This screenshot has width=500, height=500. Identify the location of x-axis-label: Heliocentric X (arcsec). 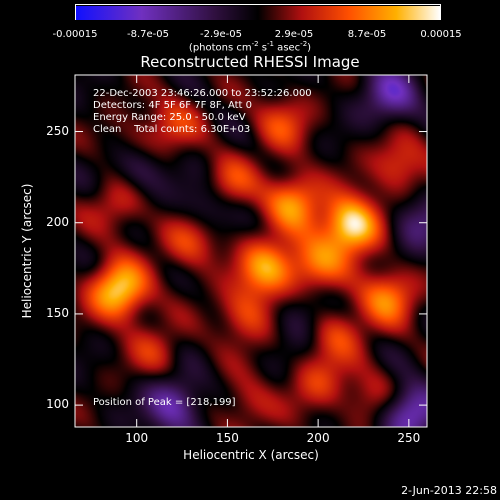
(251, 455).